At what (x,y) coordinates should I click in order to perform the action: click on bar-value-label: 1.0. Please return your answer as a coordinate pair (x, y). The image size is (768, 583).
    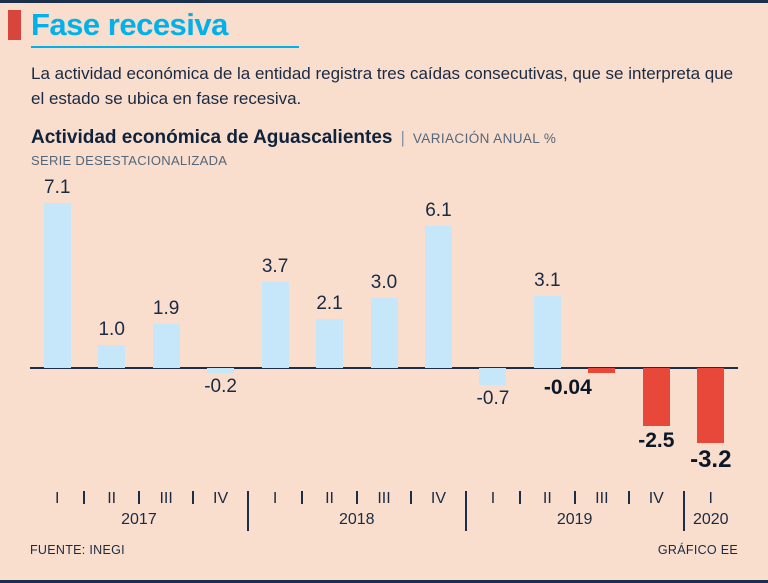
    Looking at the image, I should click on (111, 329).